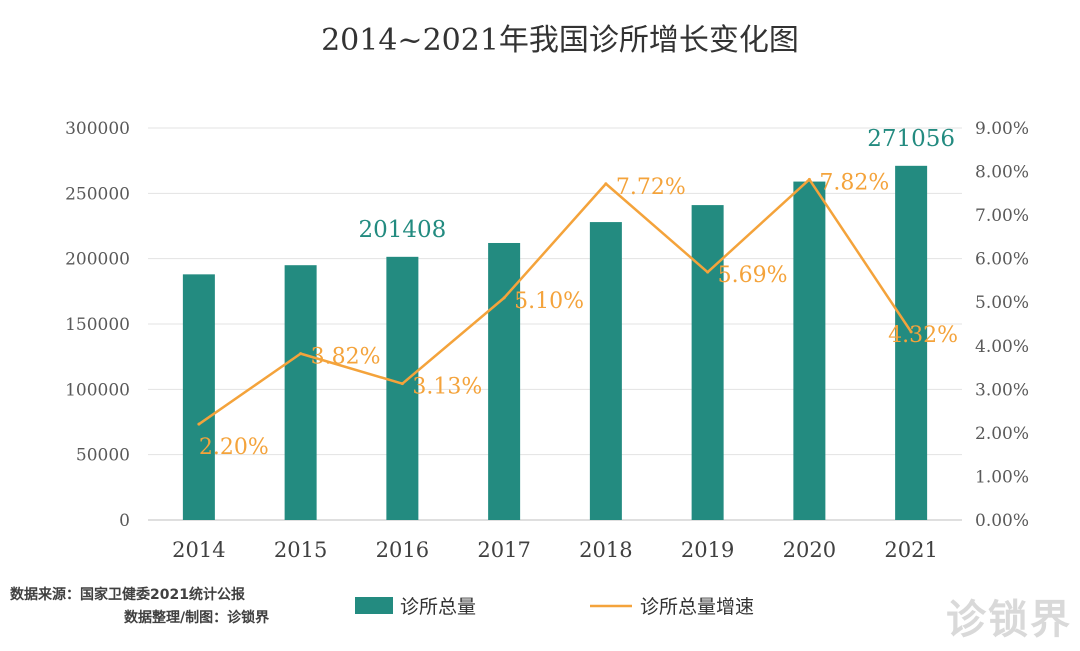 The width and height of the screenshot is (1080, 651). What do you see at coordinates (854, 182) in the screenshot?
I see `line-label-2020: 7.82%` at bounding box center [854, 182].